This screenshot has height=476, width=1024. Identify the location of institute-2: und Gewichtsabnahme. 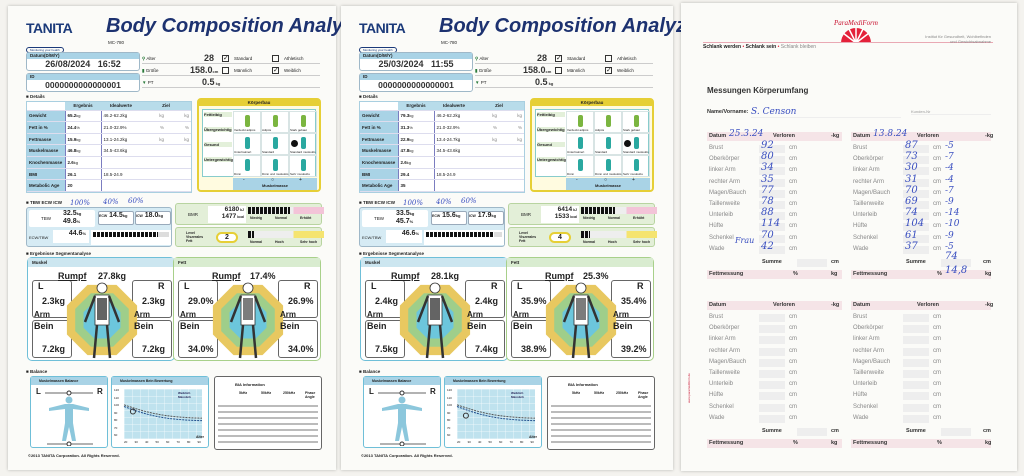
(970, 41).